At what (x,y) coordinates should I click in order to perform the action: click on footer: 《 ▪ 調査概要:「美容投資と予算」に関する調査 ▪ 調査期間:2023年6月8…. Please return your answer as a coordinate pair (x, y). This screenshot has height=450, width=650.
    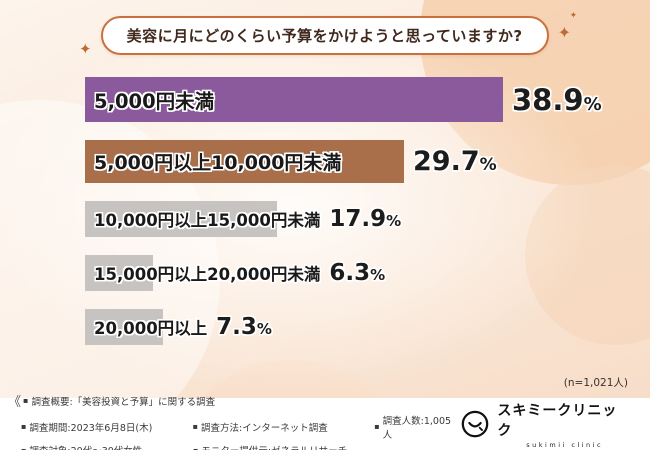
    Looking at the image, I should click on (325, 422).